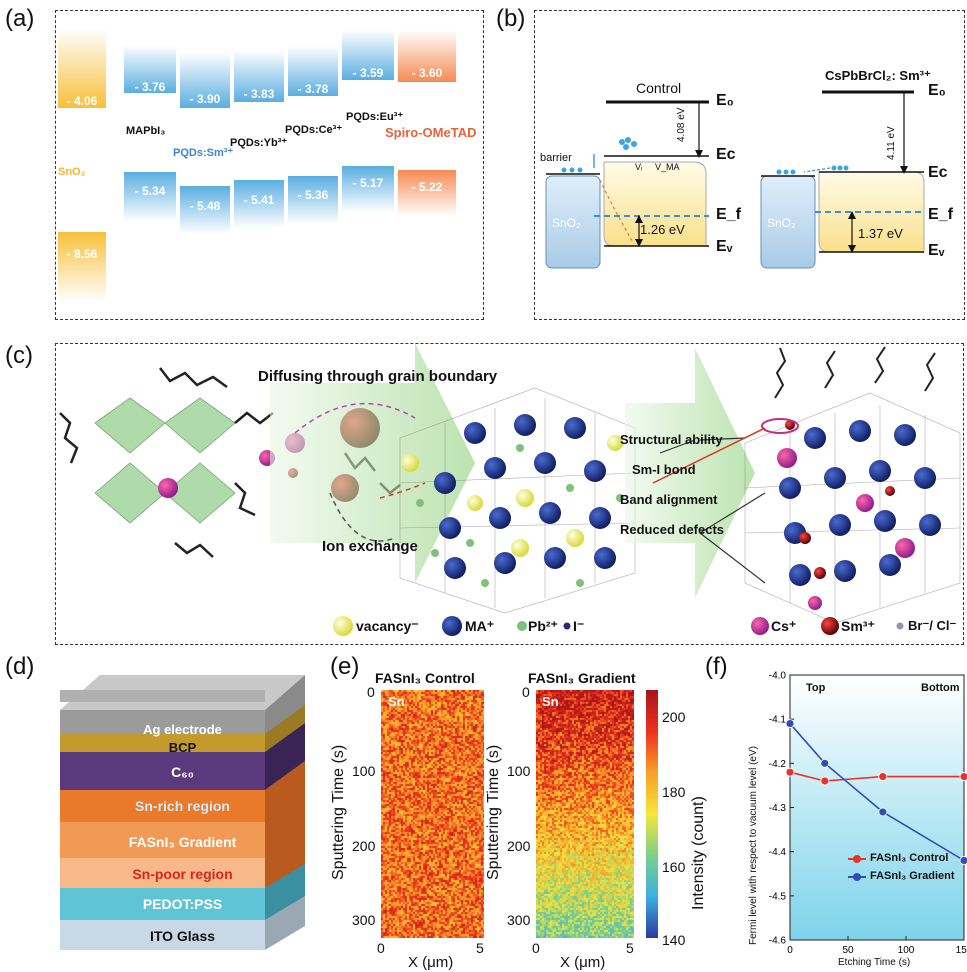 The width and height of the screenshot is (967, 972). Describe the element at coordinates (536, 948) in the screenshot. I see `xtick: 0` at that location.